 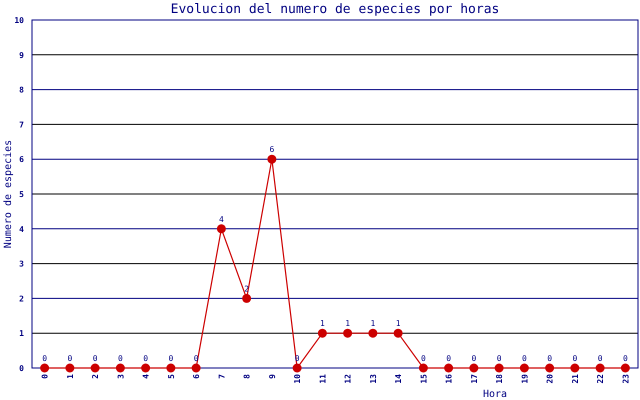 I want to click on x-tick-label: 21, so click(x=575, y=379).